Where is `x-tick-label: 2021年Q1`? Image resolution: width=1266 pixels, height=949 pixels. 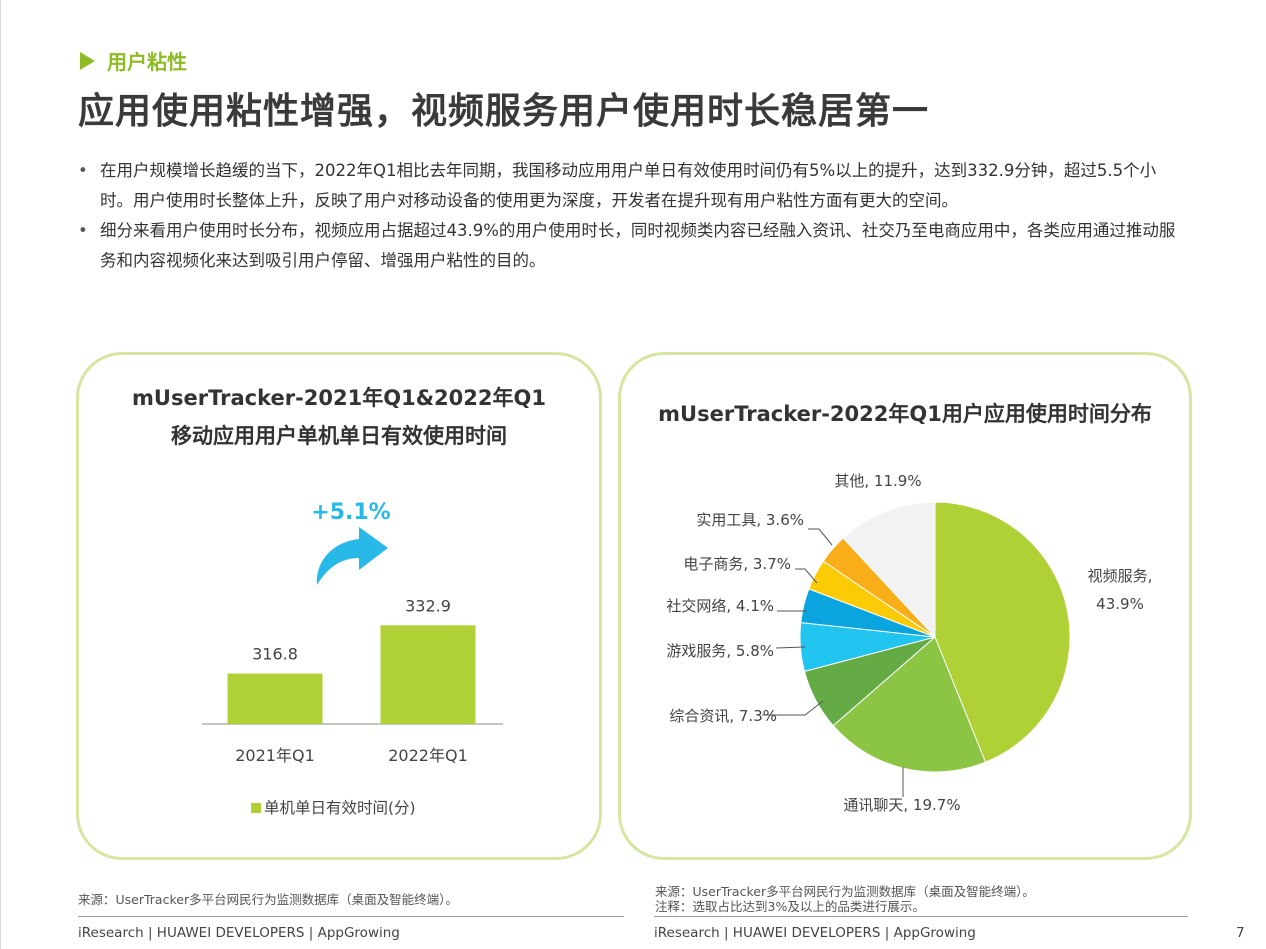
x-tick-label: 2021年Q1 is located at coordinates (275, 755).